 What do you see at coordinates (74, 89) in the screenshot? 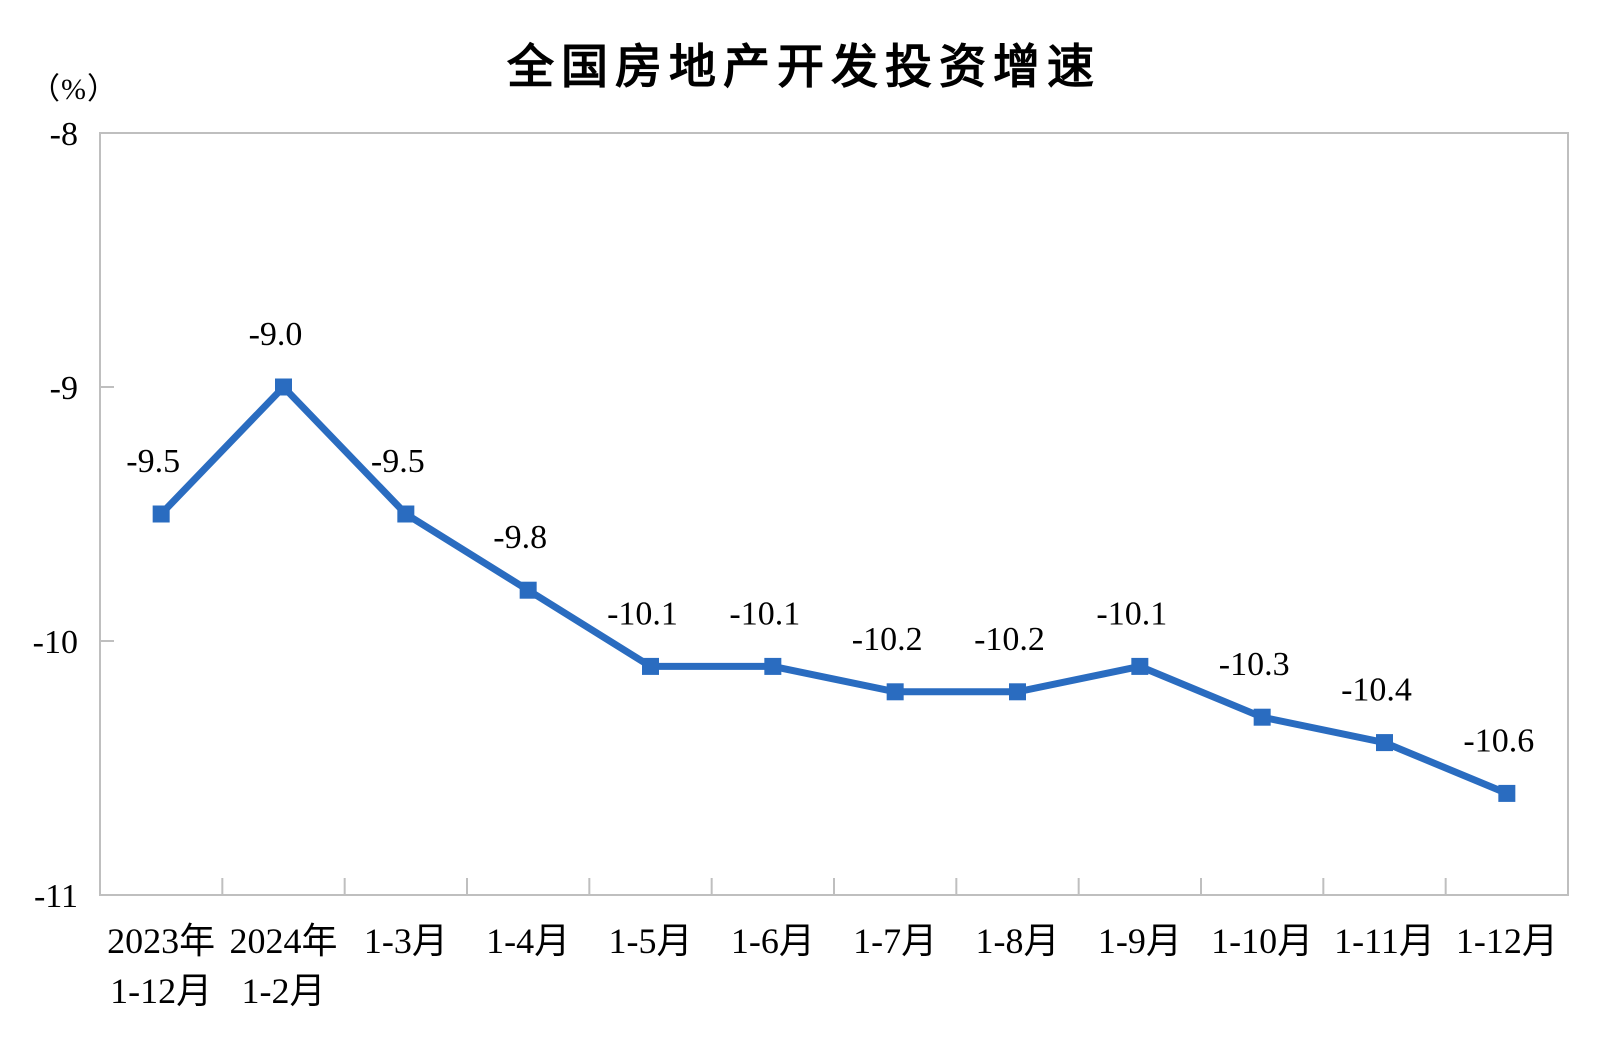
I see `y-axis-unit-label: （%）` at bounding box center [74, 89].